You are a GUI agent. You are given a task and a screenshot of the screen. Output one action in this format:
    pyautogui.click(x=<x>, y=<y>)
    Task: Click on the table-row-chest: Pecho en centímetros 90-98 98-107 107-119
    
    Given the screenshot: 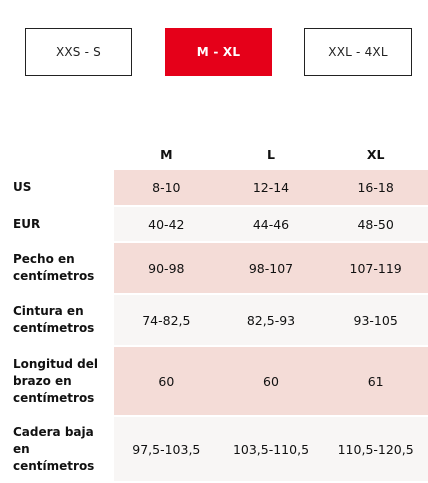 What is the action you would take?
    pyautogui.click(x=214, y=268)
    